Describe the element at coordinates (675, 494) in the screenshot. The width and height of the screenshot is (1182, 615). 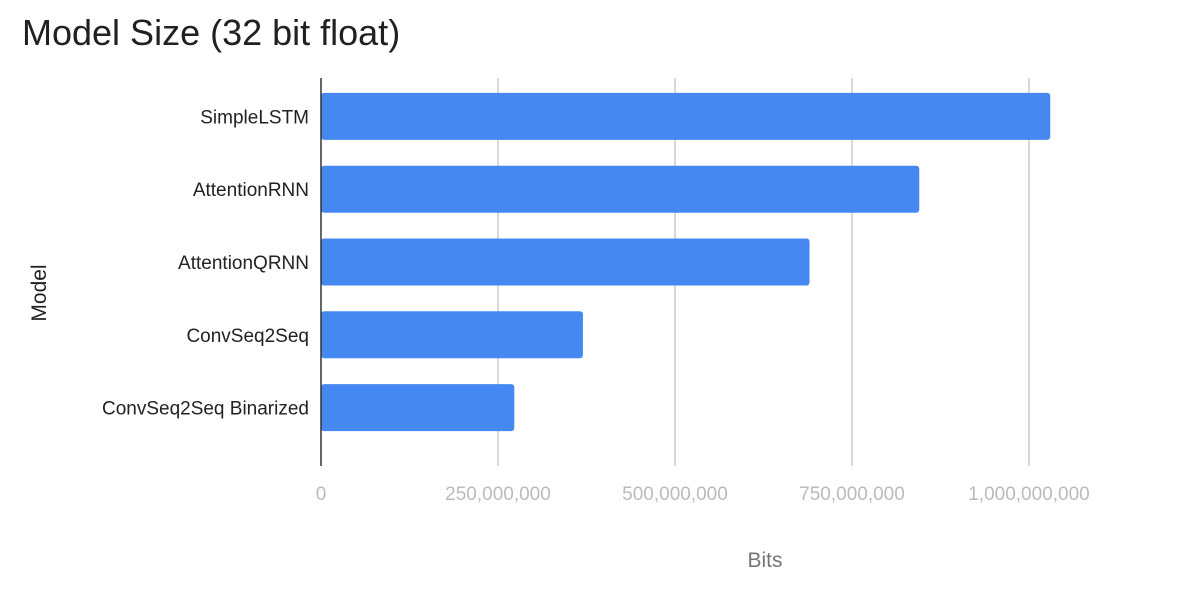
I see `x-tick-label: 500,000,000` at that location.